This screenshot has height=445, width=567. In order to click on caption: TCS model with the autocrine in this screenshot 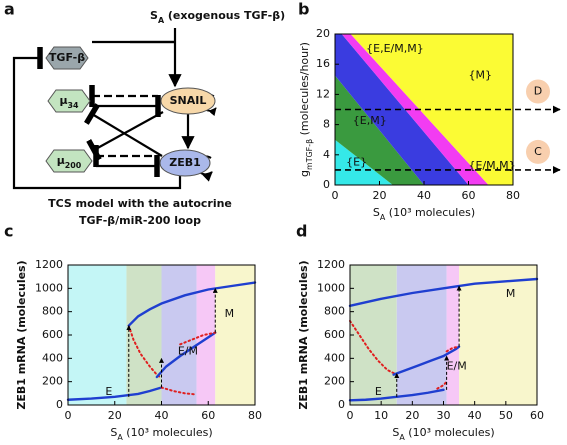, I will do `click(140, 203)`.